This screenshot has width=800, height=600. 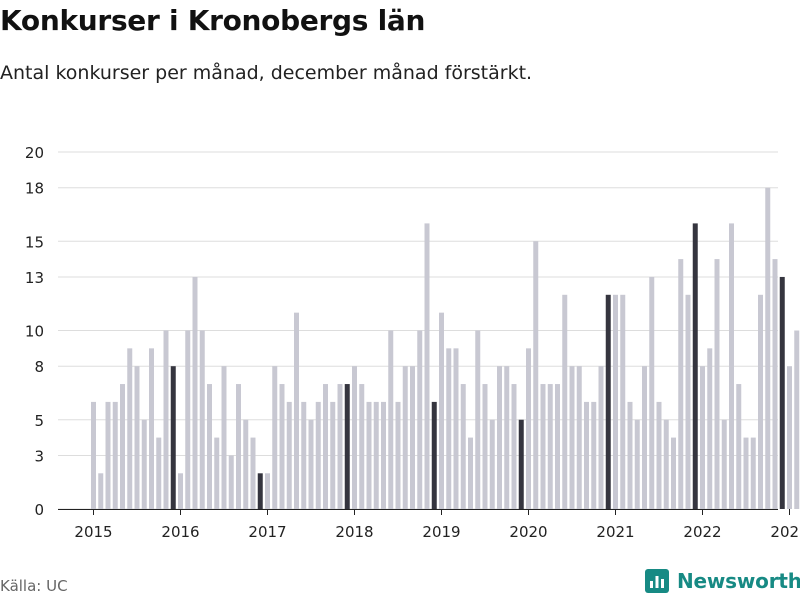 I want to click on x-tick-label: 2023, so click(x=785, y=532).